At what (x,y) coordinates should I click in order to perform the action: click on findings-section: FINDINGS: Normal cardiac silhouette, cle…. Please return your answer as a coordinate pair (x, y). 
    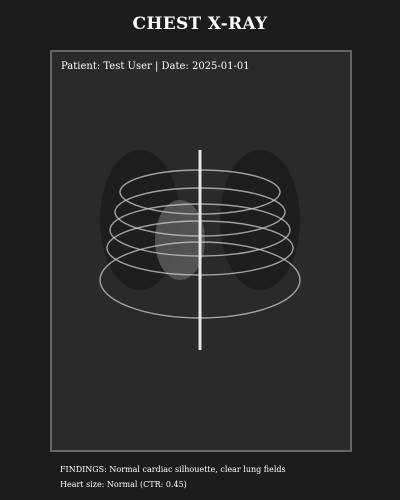
    Looking at the image, I should click on (173, 477).